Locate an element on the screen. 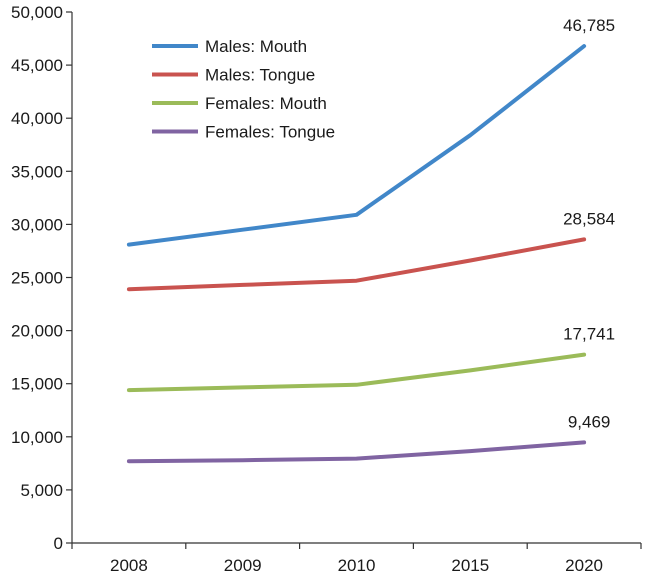 The width and height of the screenshot is (645, 576). y-tick-label: 10,000 is located at coordinates (37, 437).